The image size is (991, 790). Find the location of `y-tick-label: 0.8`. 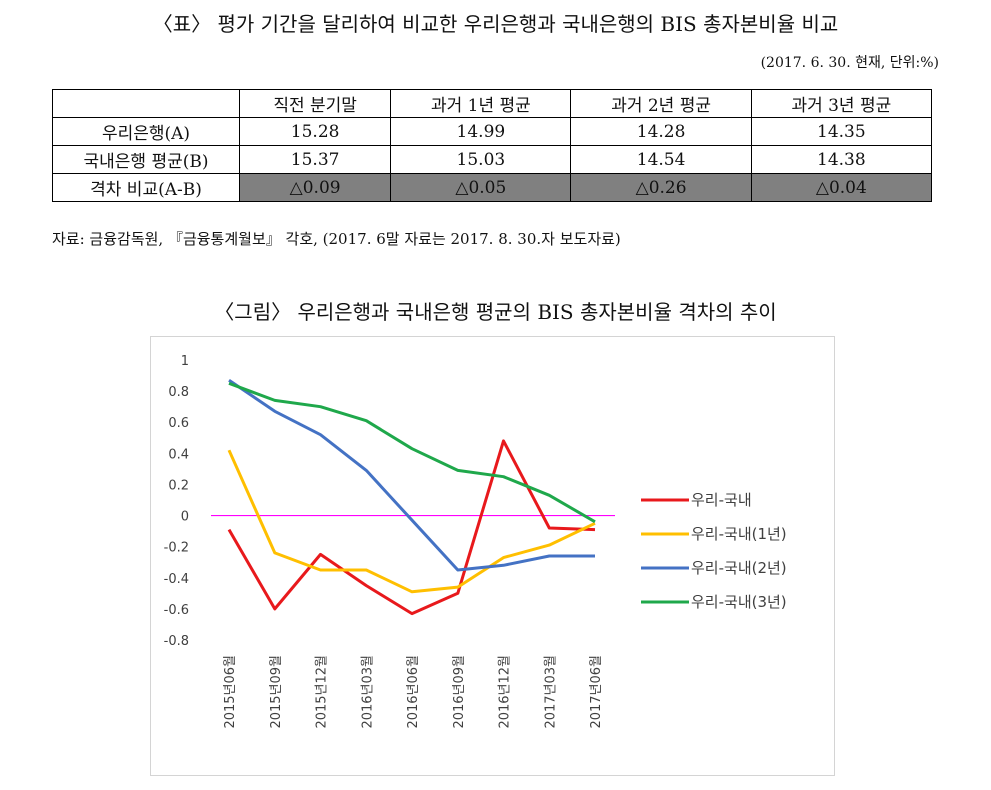

y-tick-label: 0.8 is located at coordinates (178, 392).